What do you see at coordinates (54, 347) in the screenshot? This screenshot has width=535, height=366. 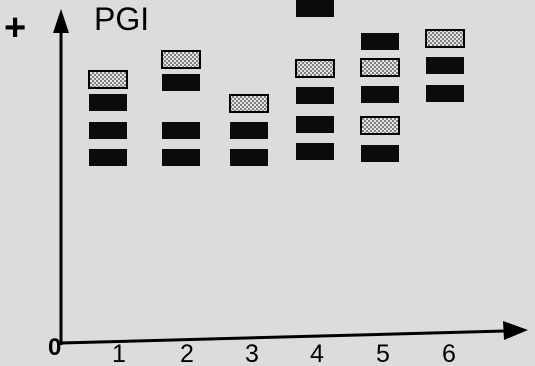 I see `origin-label: 0` at bounding box center [54, 347].